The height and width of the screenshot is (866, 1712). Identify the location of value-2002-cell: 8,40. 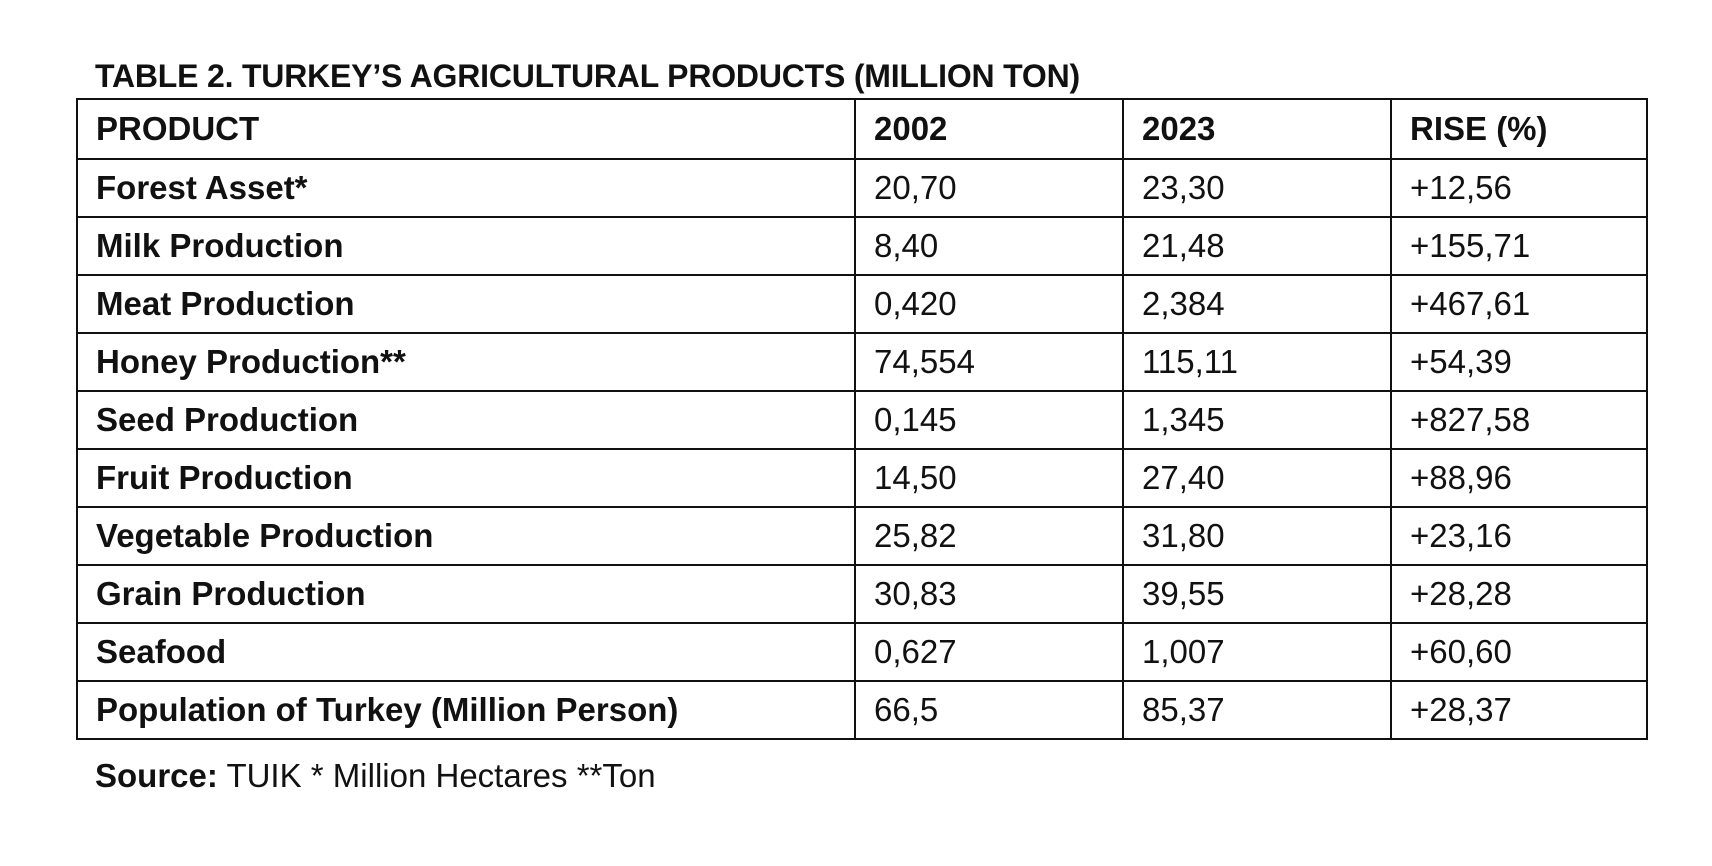
(989, 246).